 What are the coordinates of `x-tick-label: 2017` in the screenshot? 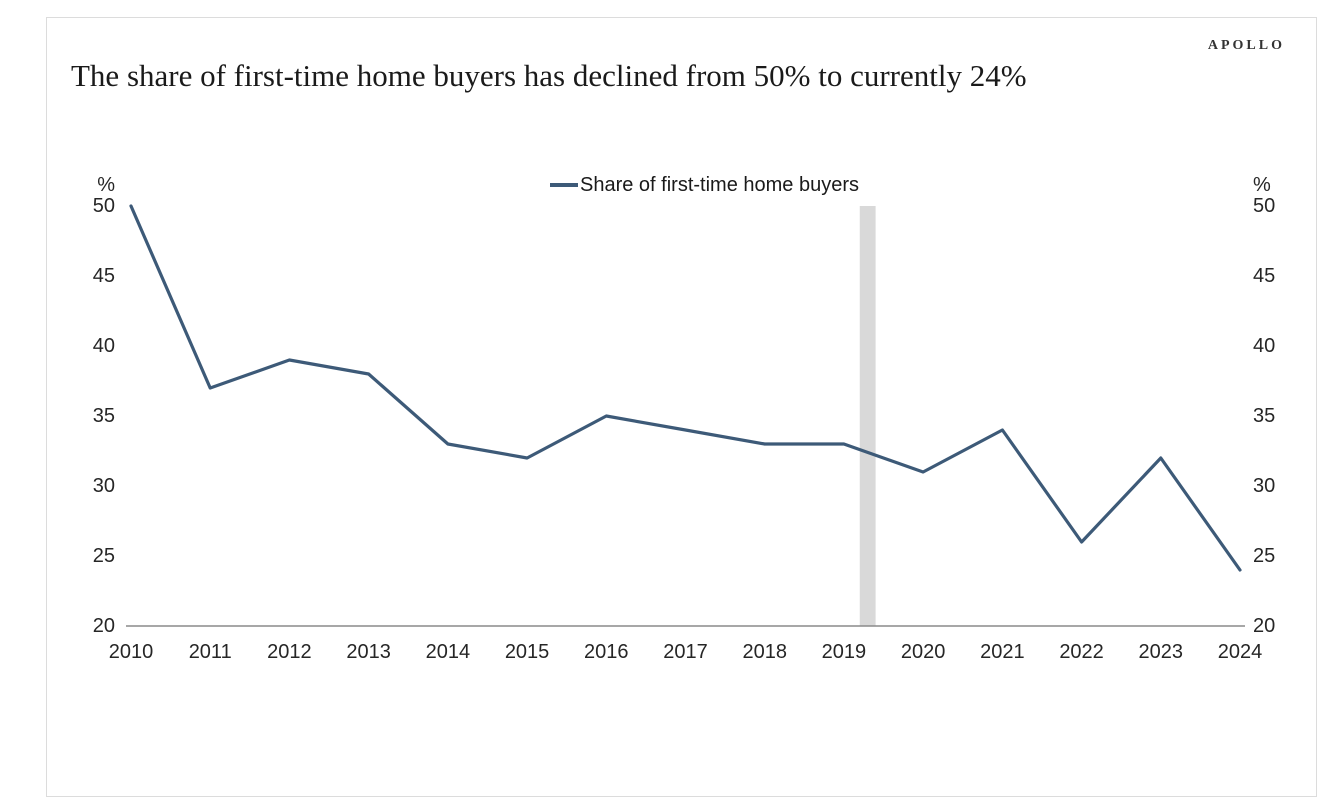 It's located at (685, 652).